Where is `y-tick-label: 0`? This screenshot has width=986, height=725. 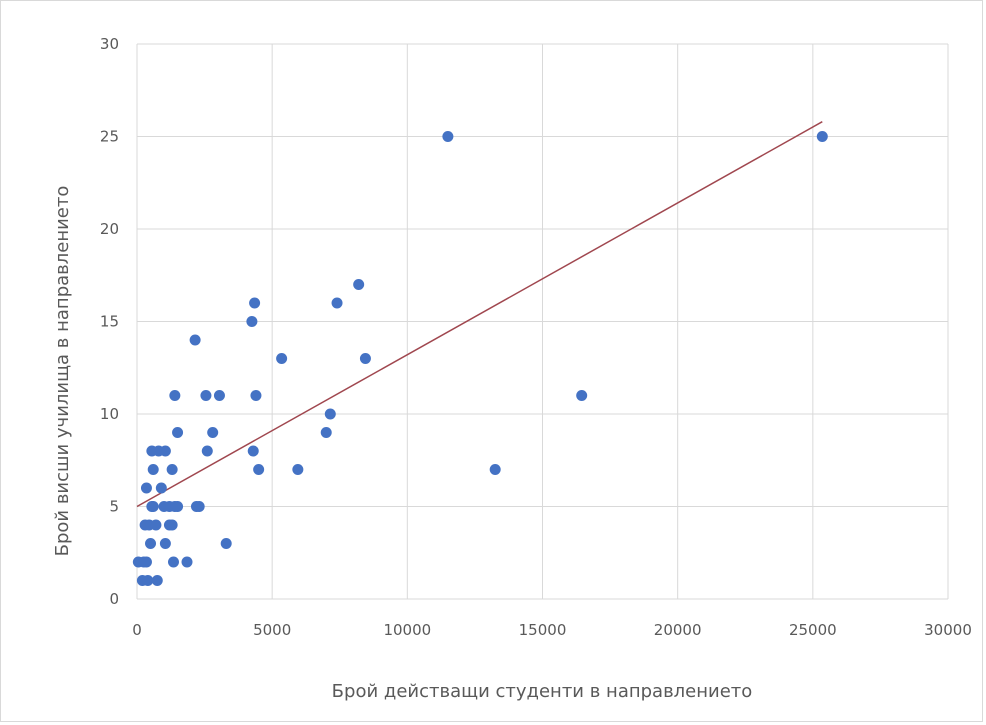
y-tick-label: 0 is located at coordinates (114, 599).